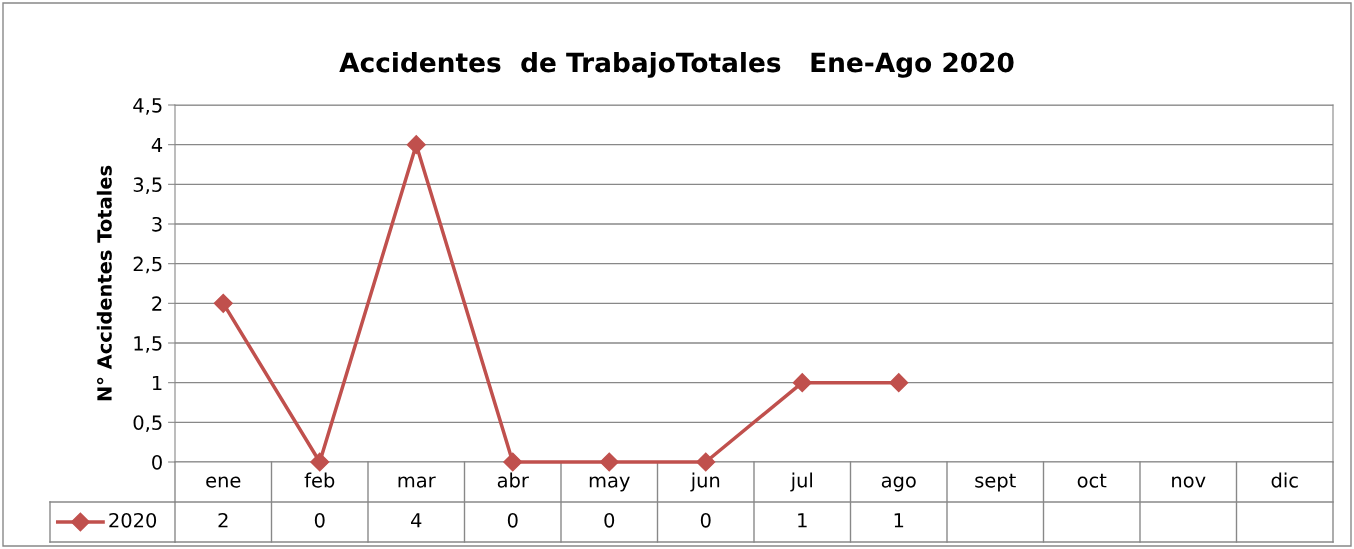 The image size is (1354, 549). Describe the element at coordinates (147, 423) in the screenshot. I see `y-tick-label: 0,5` at that location.